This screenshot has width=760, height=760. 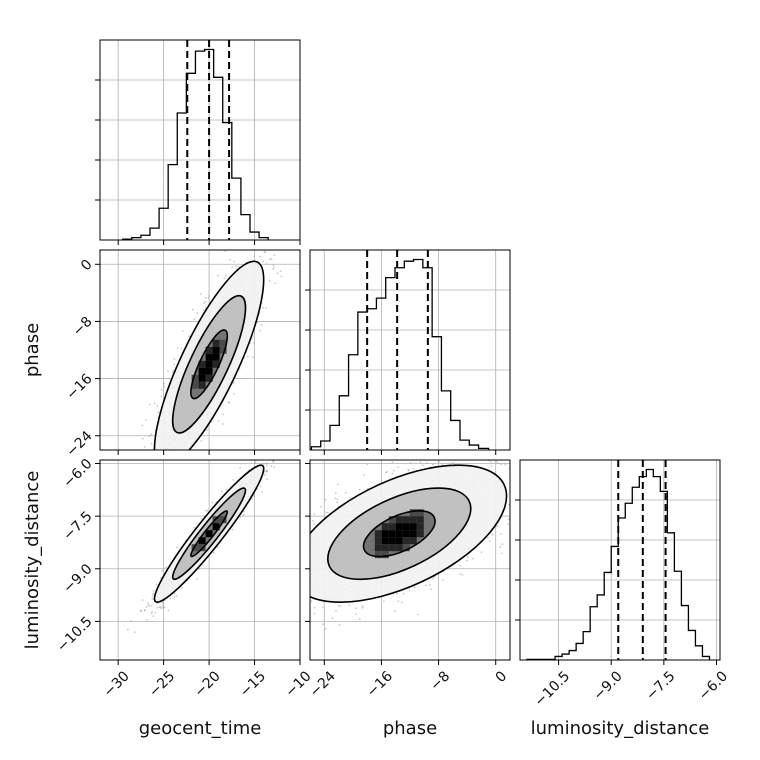 I want to click on panel-background, so click(x=620, y=560).